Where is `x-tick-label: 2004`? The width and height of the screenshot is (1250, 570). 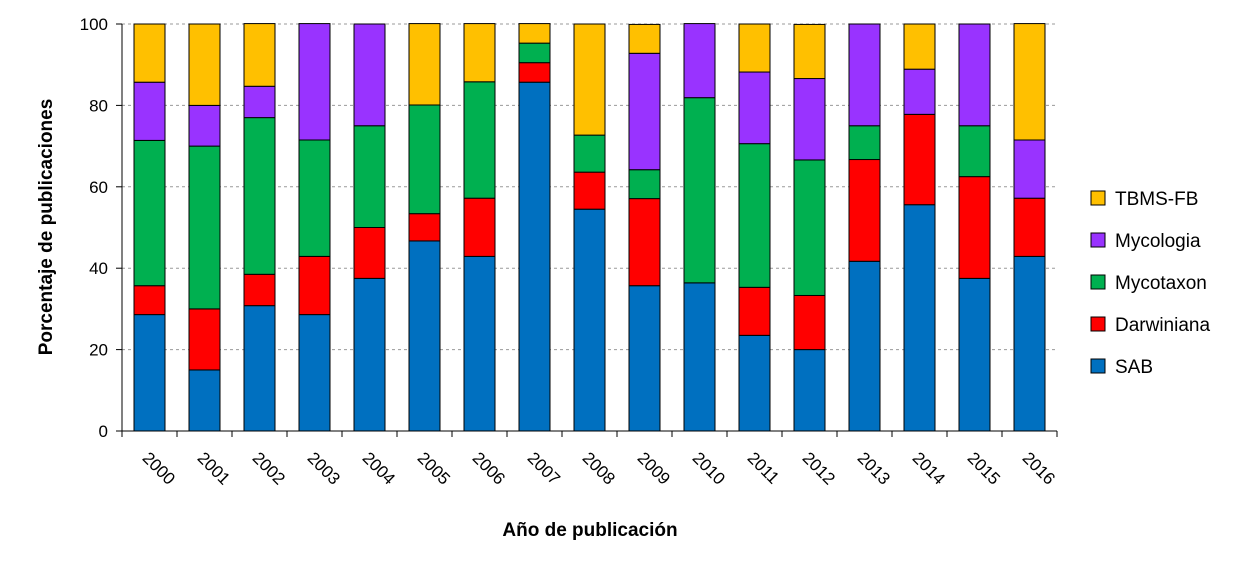
x-tick-label: 2004 is located at coordinates (379, 468).